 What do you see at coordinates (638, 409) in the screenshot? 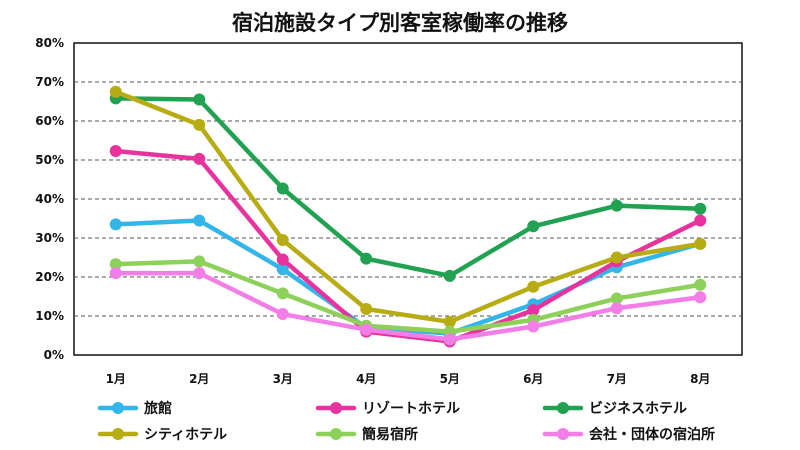
I see `legend-label: ビジネスホテル` at bounding box center [638, 409].